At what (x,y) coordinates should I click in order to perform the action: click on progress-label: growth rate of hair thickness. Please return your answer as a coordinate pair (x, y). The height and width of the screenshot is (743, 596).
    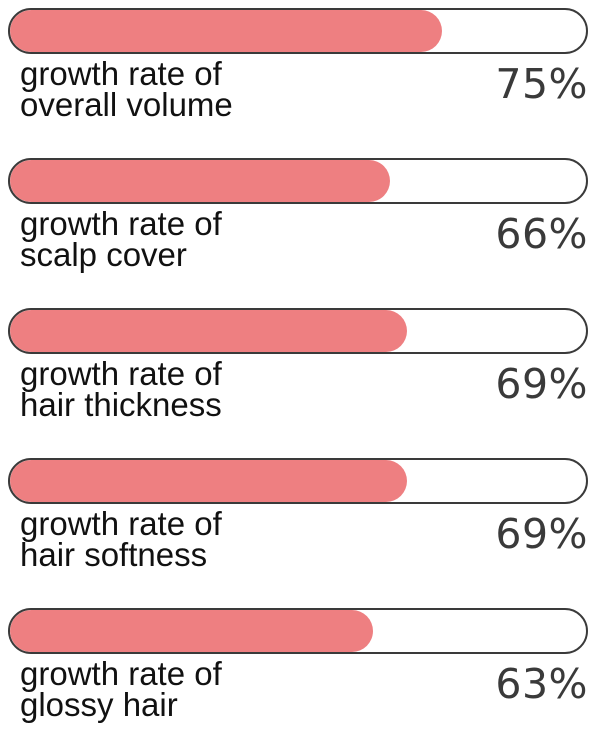
    Looking at the image, I should click on (220, 389).